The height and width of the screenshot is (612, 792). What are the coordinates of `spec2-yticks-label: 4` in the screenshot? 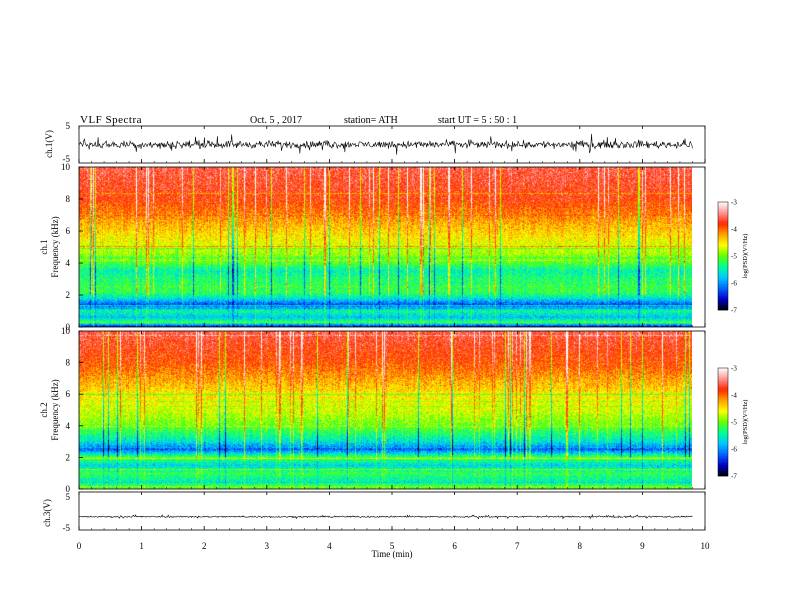 It's located at (68, 426).